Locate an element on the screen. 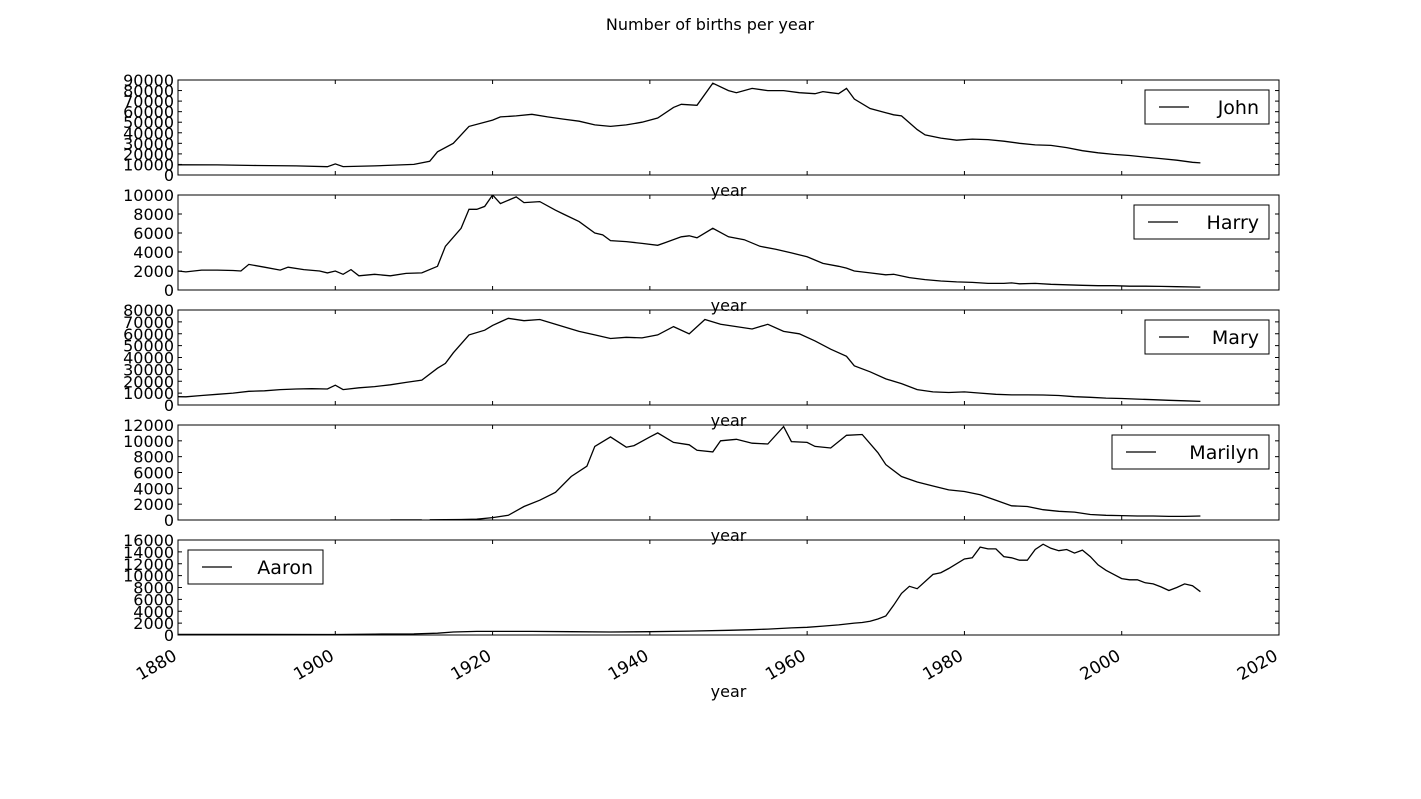 This screenshot has width=1421, height=799. y-tick-label: 16000 is located at coordinates (148, 540).